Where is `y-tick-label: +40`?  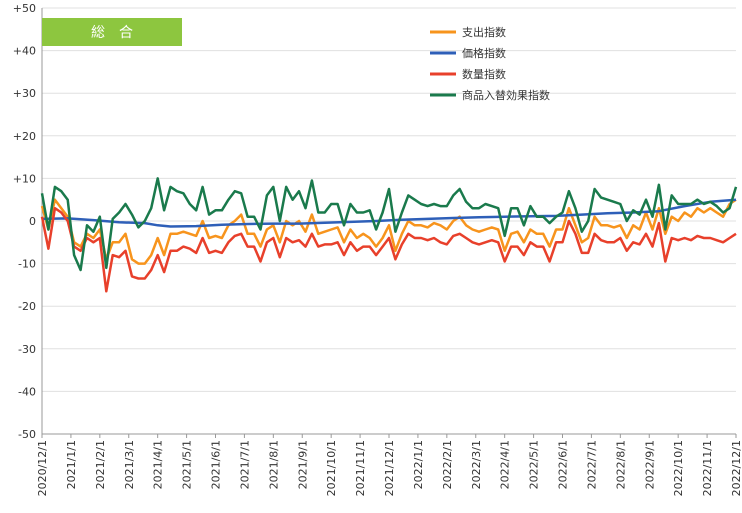
y-tick-label: +40 is located at coordinates (24, 51).